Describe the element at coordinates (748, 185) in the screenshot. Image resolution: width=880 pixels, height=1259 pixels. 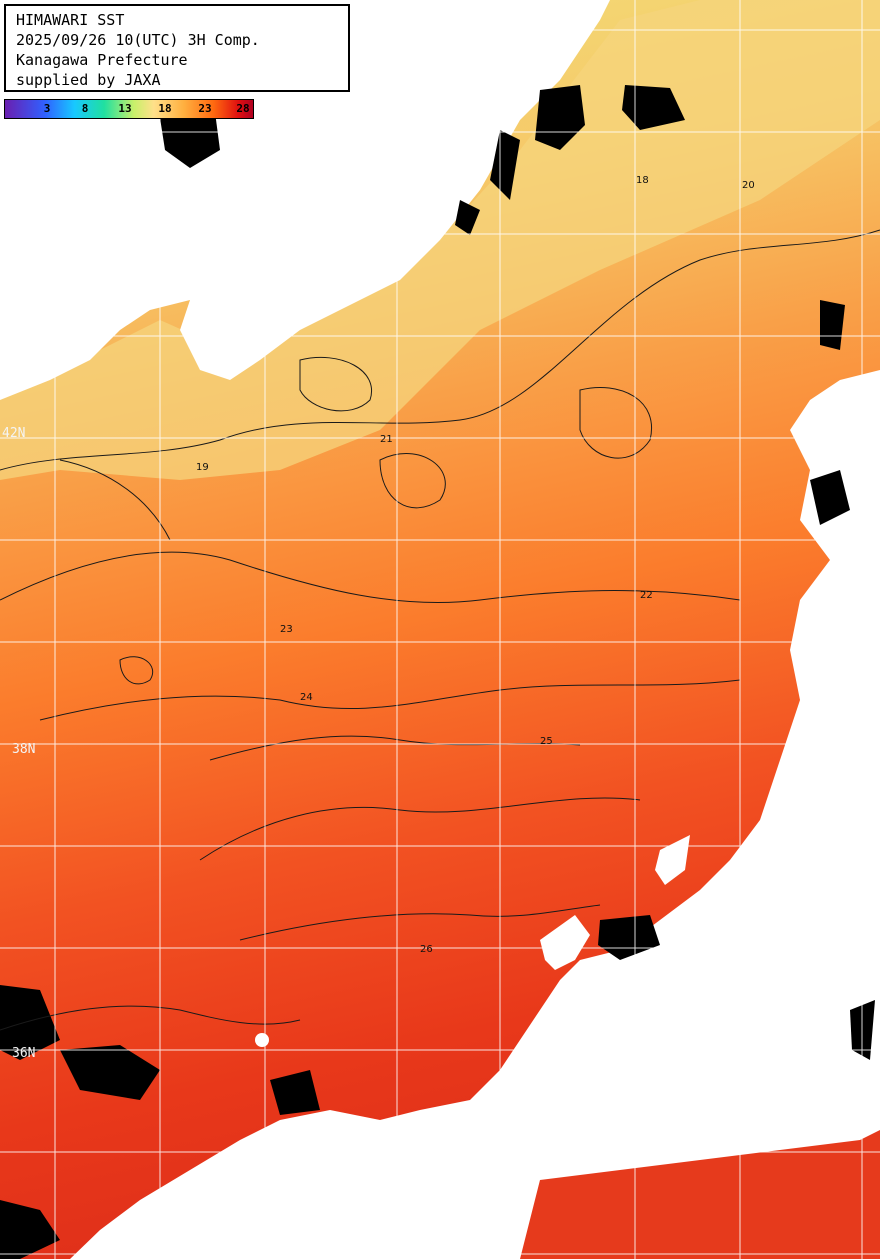
I see `contour-label: 20` at that location.